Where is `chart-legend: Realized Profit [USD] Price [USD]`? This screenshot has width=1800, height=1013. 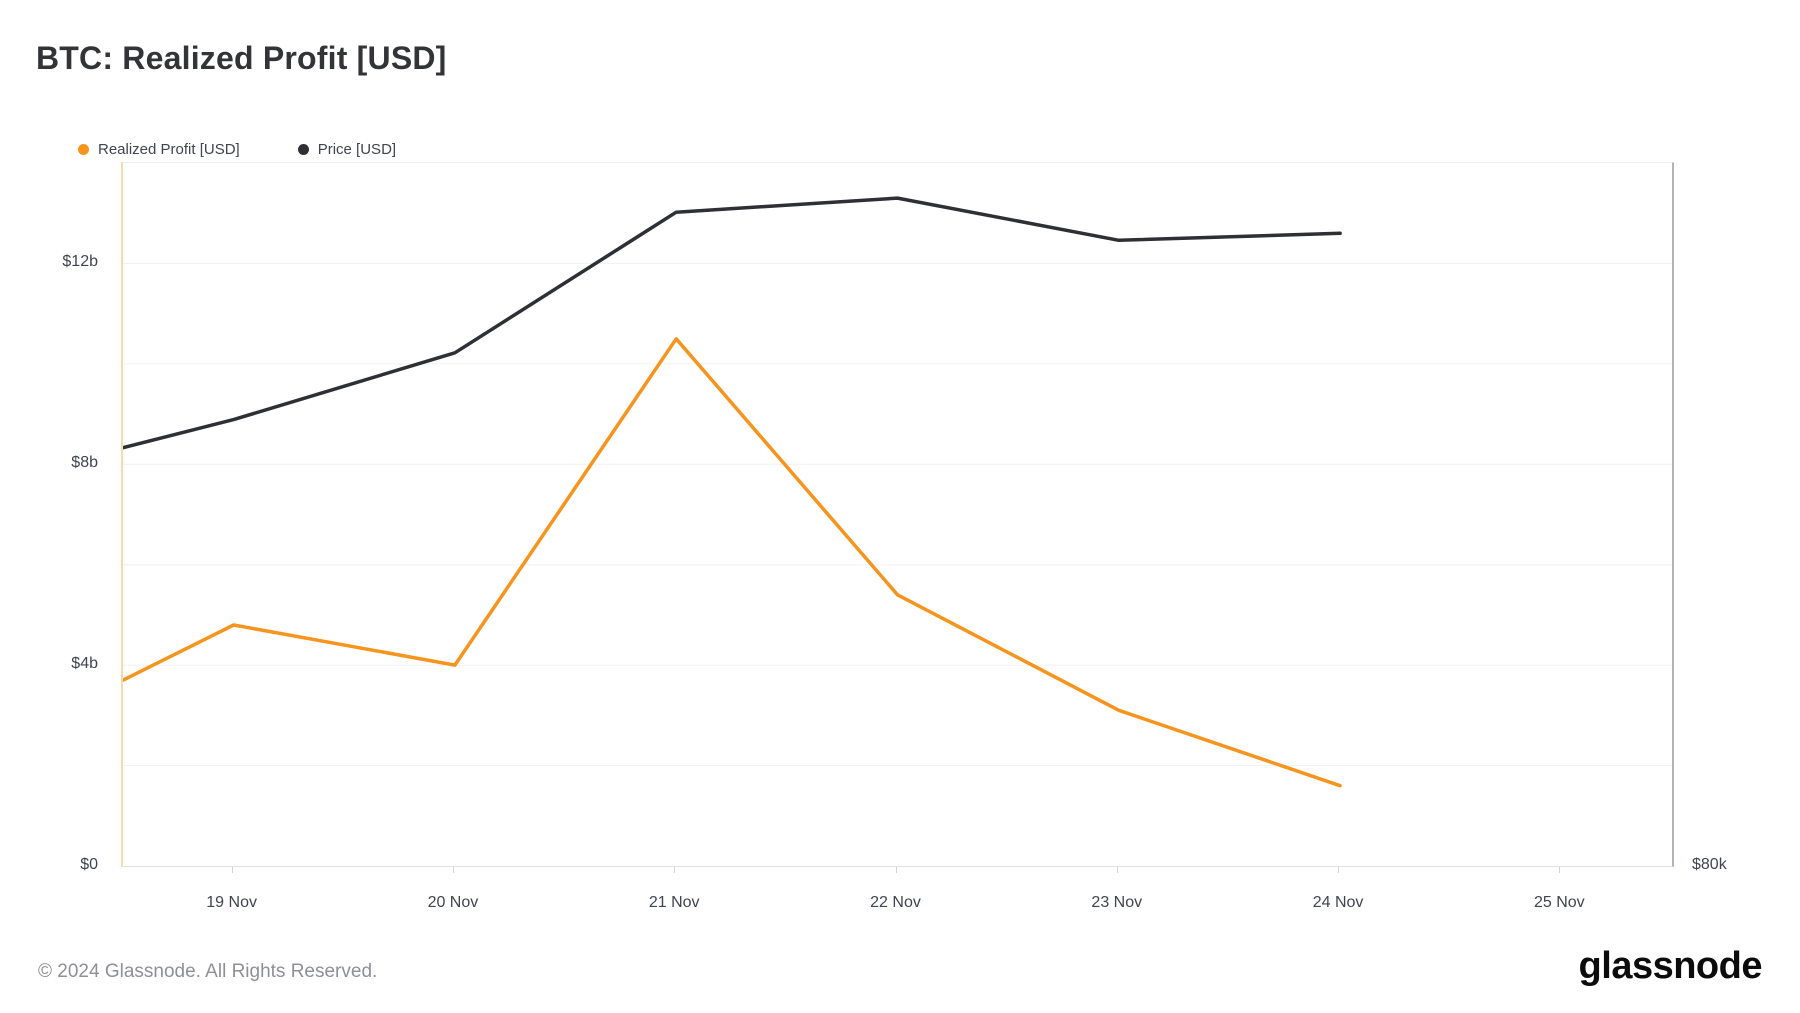 chart-legend: Realized Profit [USD] Price [USD] is located at coordinates (237, 149).